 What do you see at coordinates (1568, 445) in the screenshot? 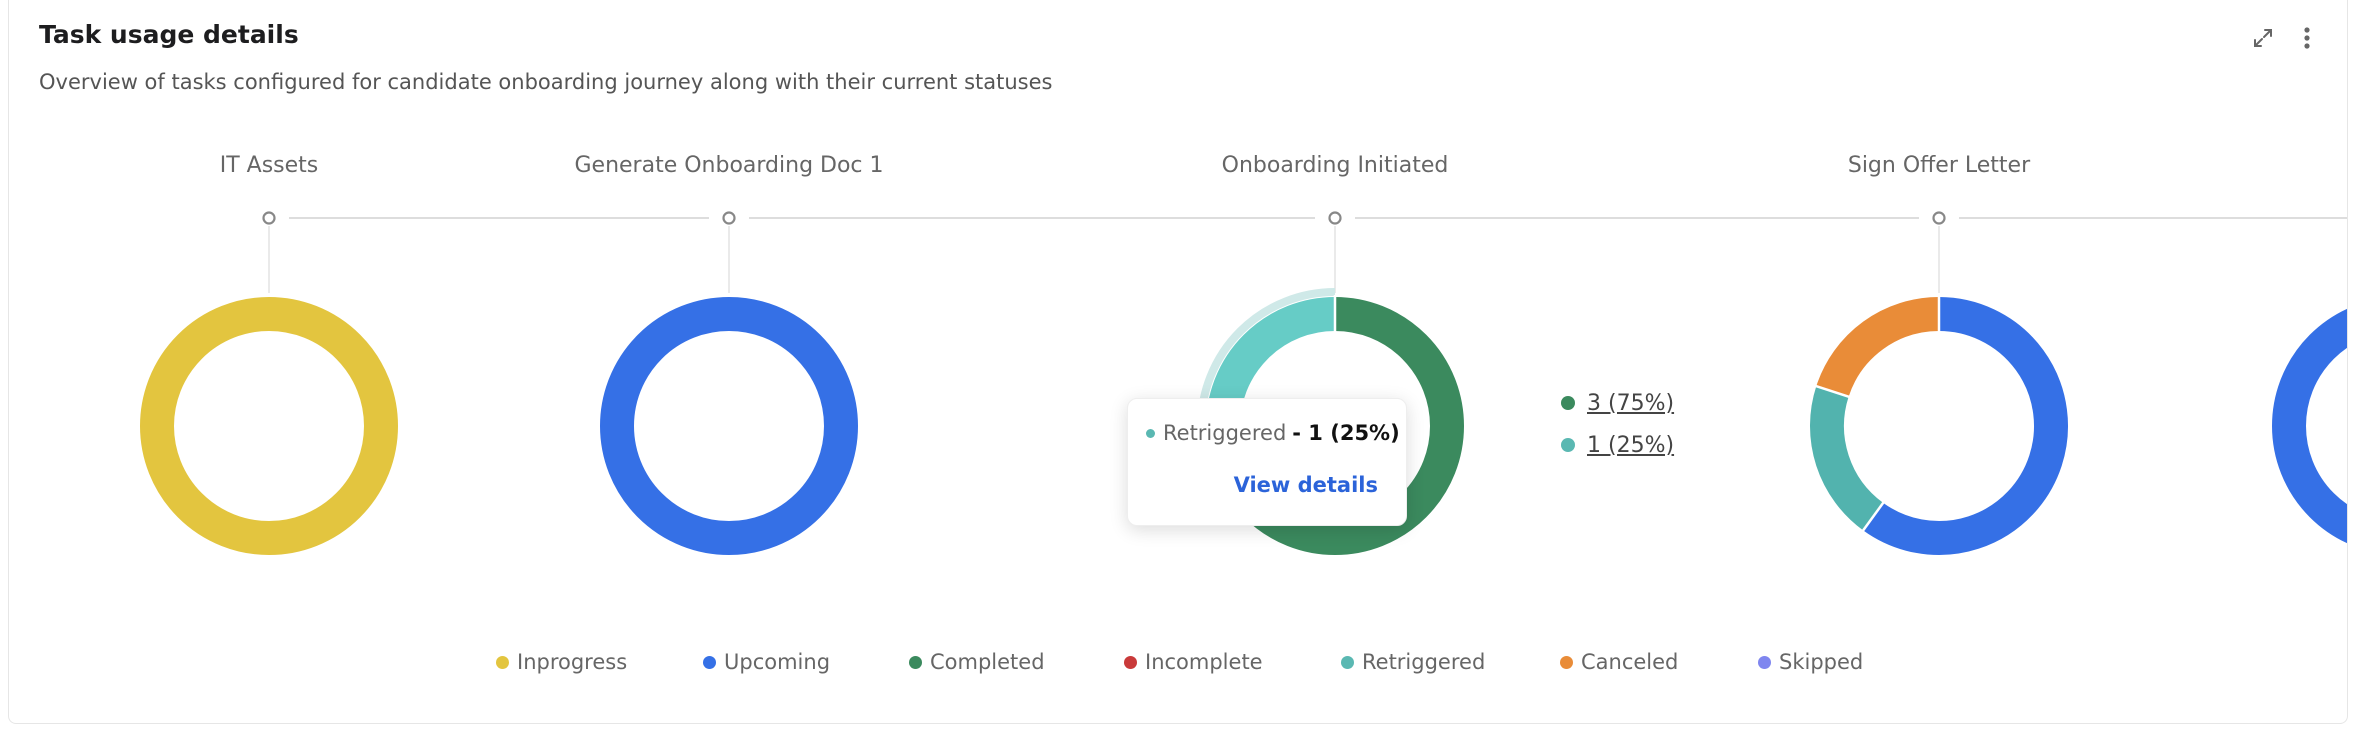
I see `retriggered-dot` at bounding box center [1568, 445].